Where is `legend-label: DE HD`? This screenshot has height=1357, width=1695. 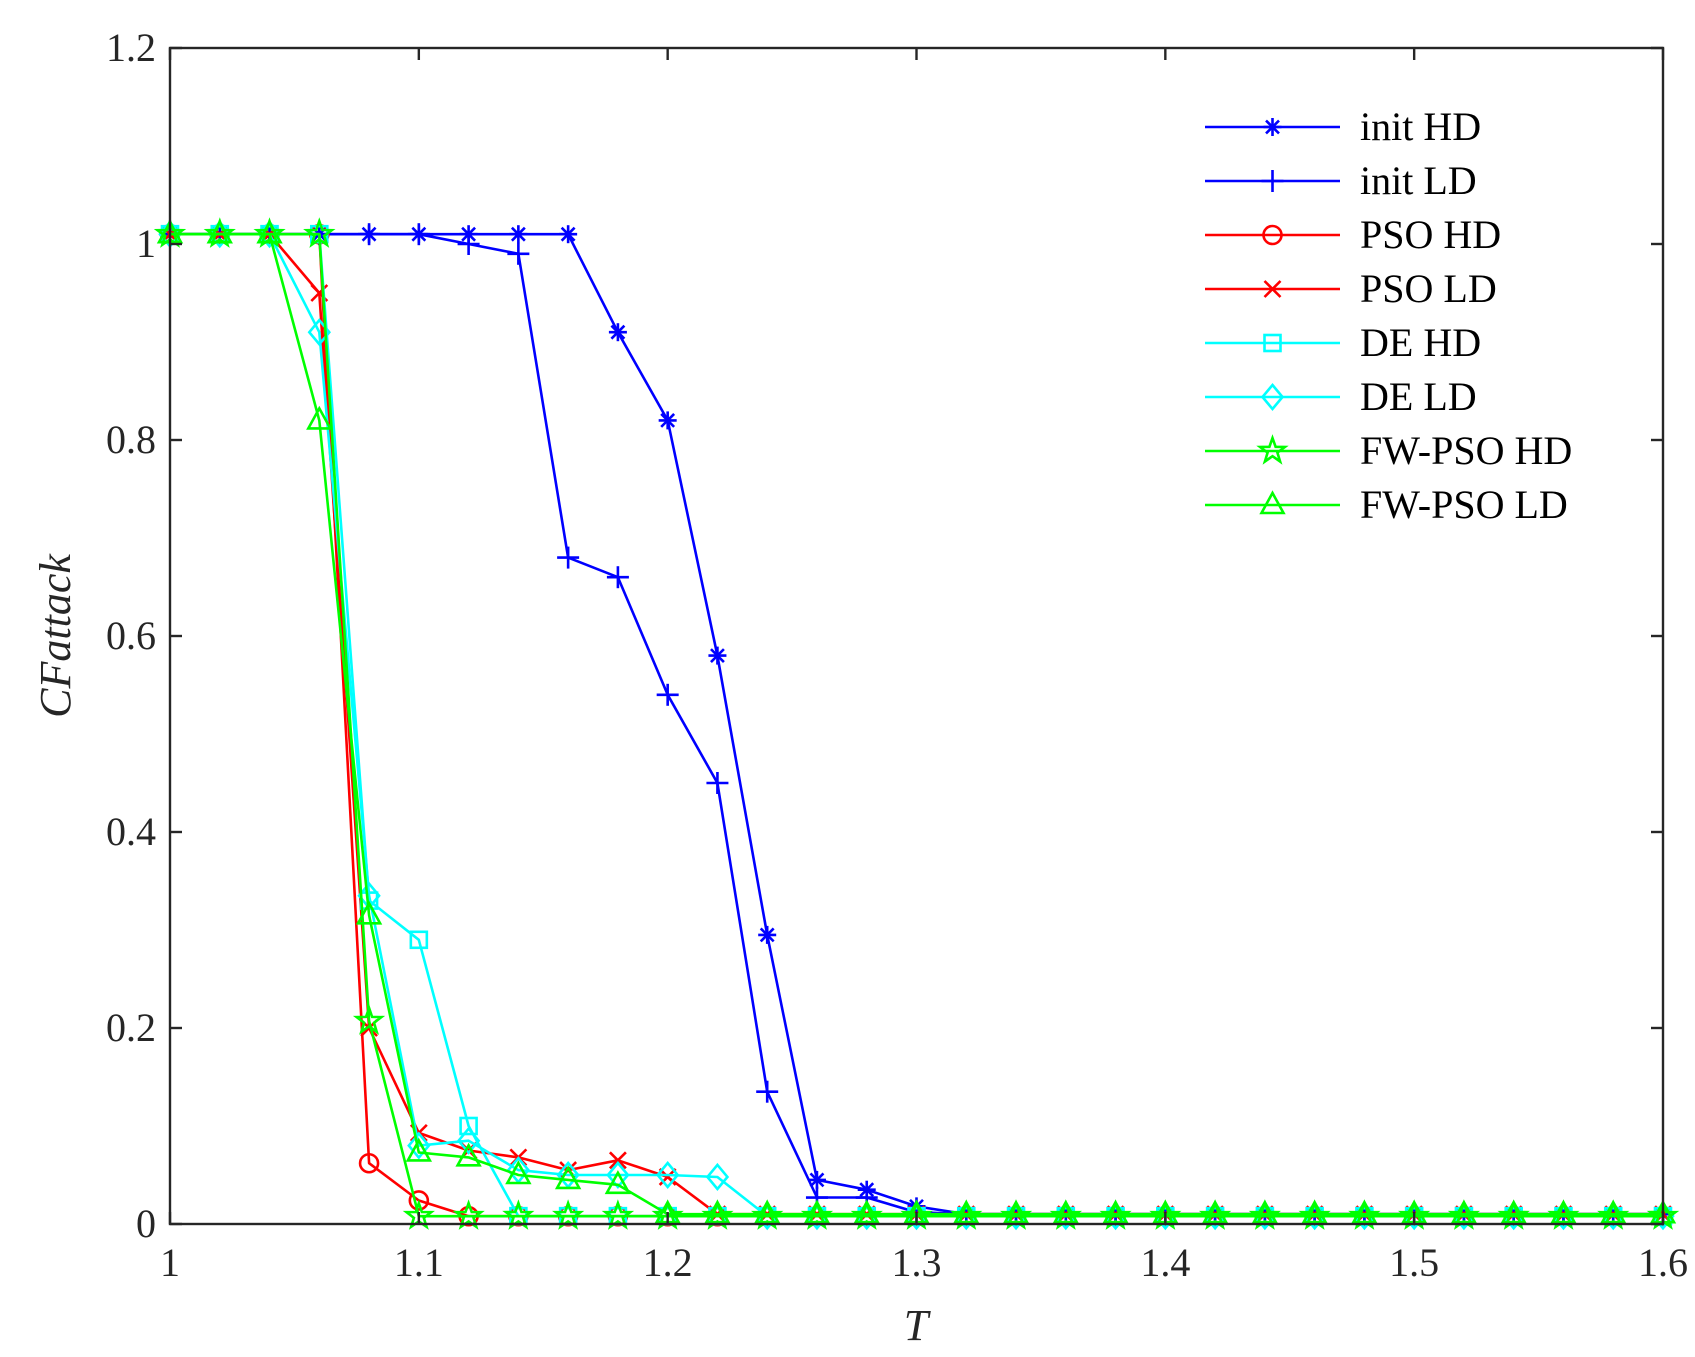
legend-label: DE HD is located at coordinates (1420, 342).